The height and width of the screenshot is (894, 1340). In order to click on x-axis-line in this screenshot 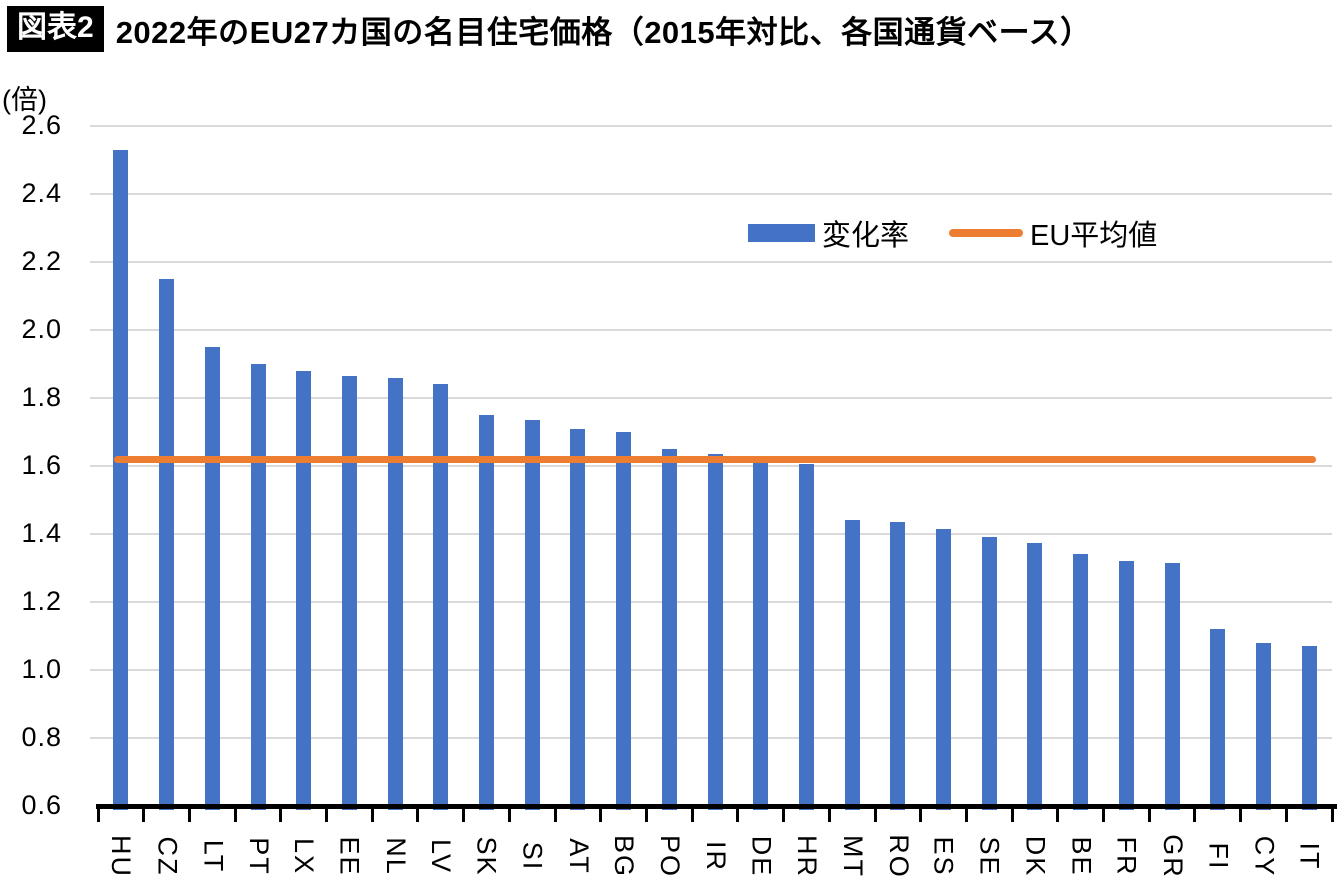, I will do `click(716, 806)`.